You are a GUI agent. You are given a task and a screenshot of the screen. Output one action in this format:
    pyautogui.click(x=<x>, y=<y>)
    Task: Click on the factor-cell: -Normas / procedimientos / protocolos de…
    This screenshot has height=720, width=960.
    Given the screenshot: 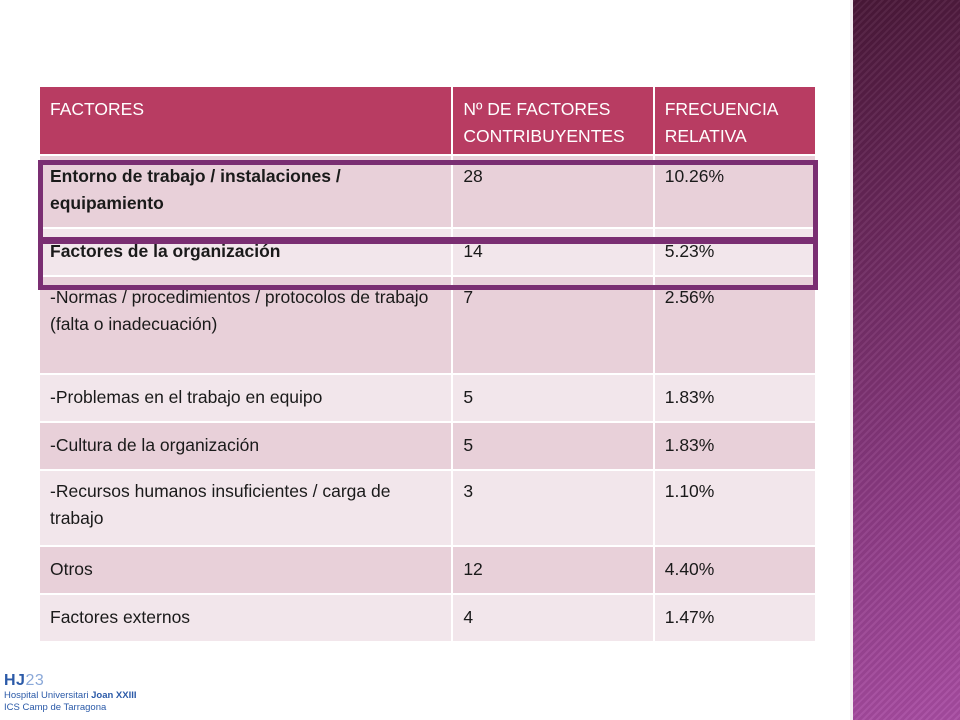 What is the action you would take?
    pyautogui.click(x=247, y=325)
    